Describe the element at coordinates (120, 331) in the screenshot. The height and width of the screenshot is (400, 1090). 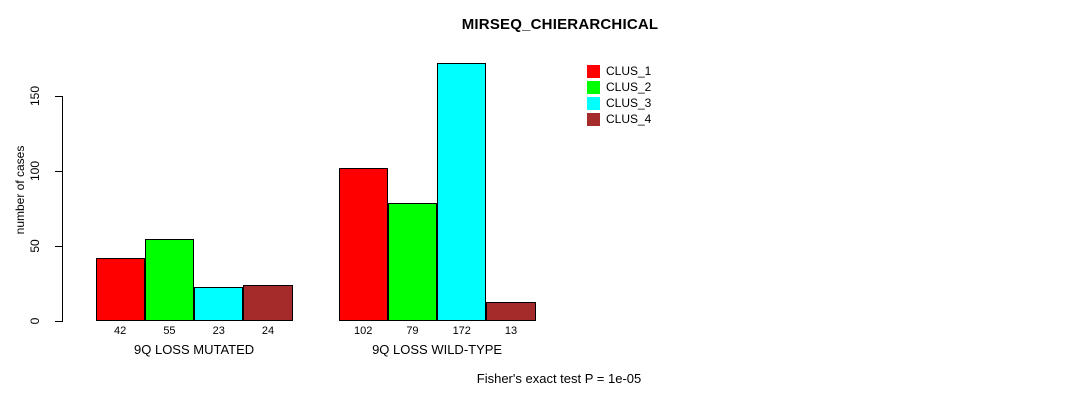
I see `bar-value-label: 42` at that location.